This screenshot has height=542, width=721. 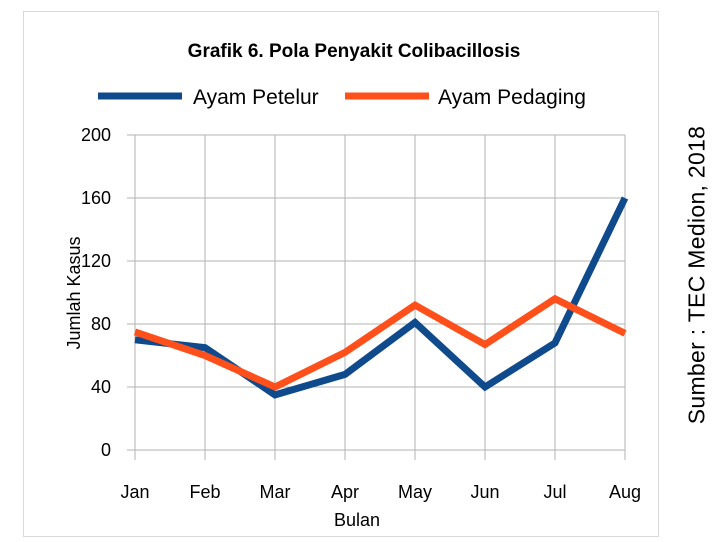 What do you see at coordinates (554, 492) in the screenshot?
I see `x-tick-label: Jul` at bounding box center [554, 492].